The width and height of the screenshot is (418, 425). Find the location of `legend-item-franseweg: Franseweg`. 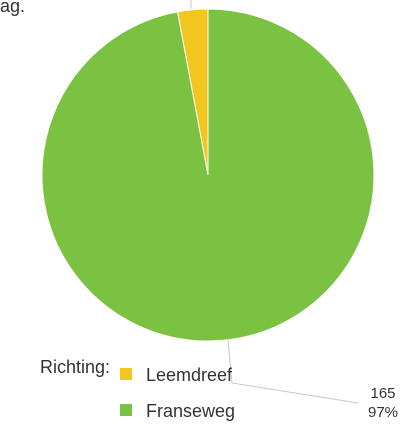

legend-item-franseweg: Franseweg is located at coordinates (177, 411).